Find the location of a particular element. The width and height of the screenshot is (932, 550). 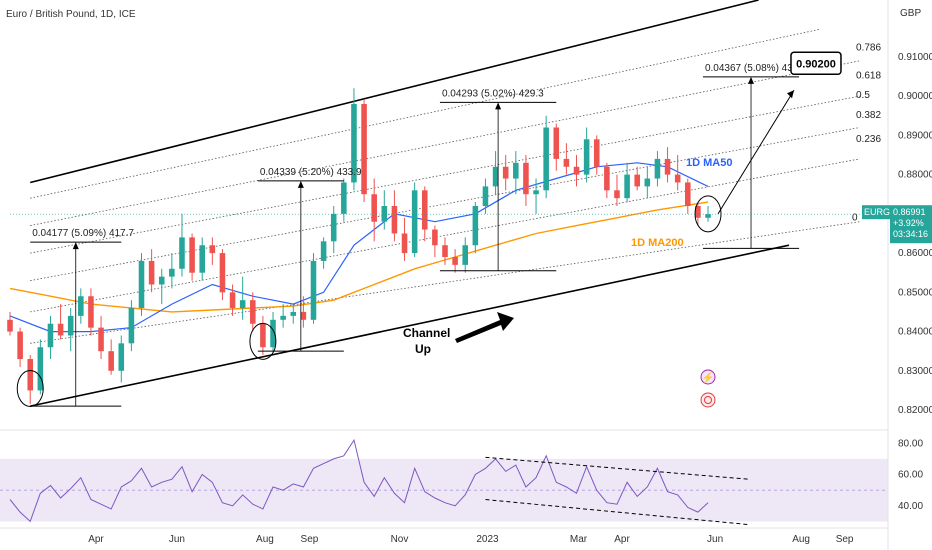

time-tick-label: Apr is located at coordinates (622, 539).